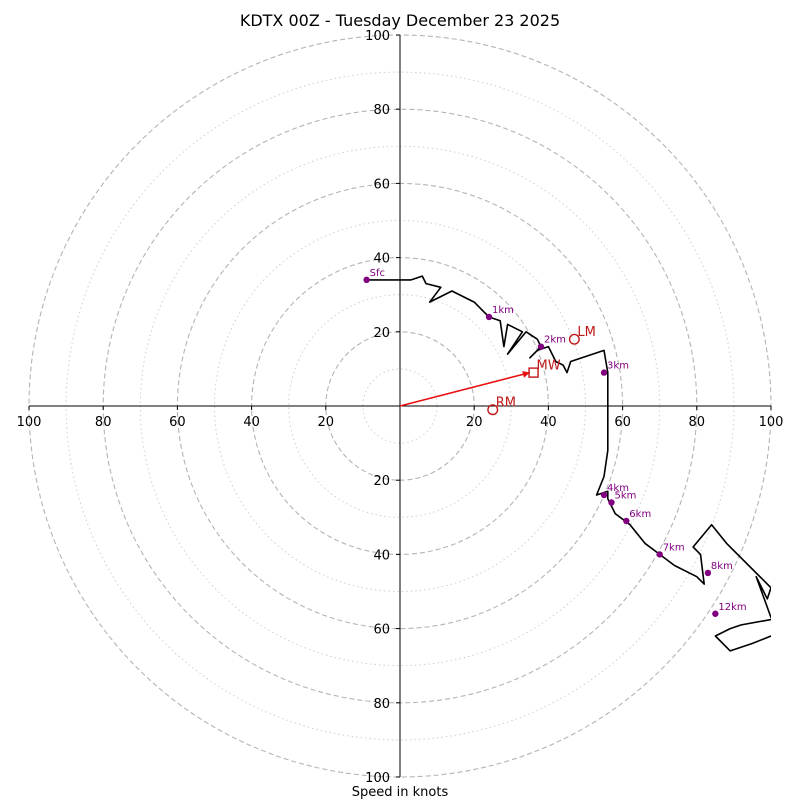 This screenshot has width=800, height=800. Describe the element at coordinates (465, 389) in the screenshot. I see `shear-vector` at that location.